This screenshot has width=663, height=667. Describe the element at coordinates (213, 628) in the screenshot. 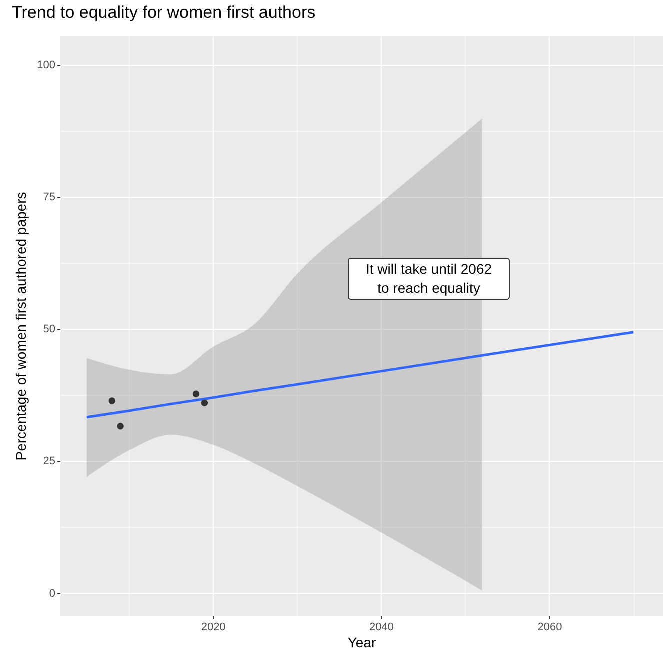

I see `x-tick-label: 2020` at that location.